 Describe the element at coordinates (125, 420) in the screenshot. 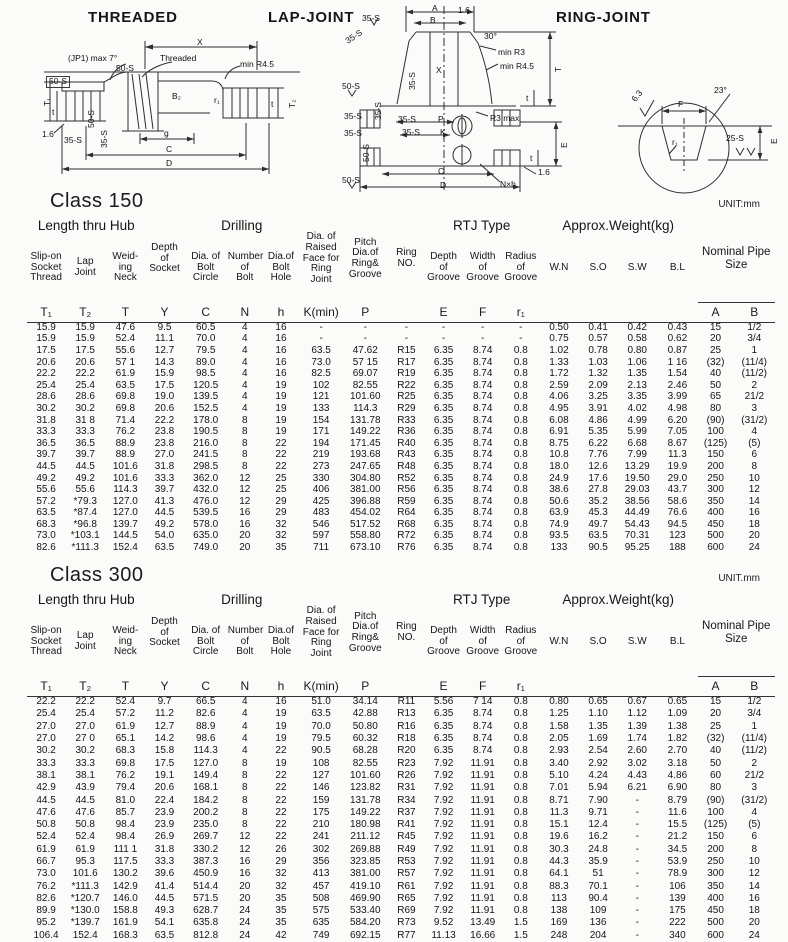

I see `cell: 71.4` at that location.